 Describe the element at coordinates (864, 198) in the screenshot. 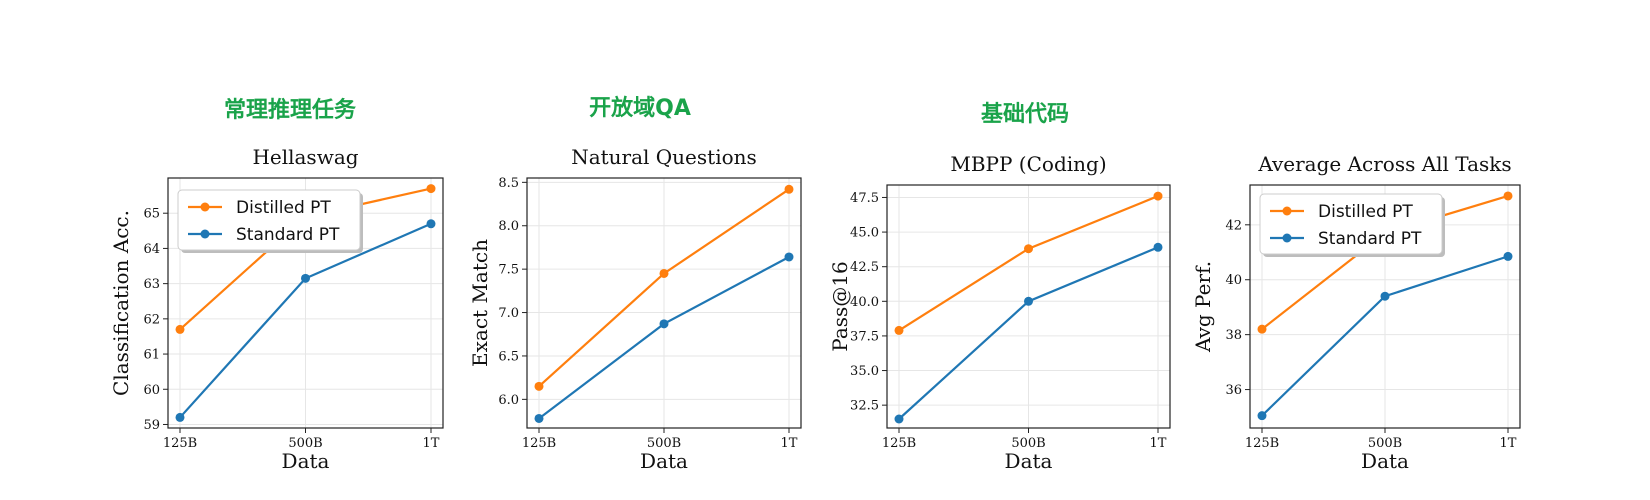

I see `y-tick-label: 47.5` at that location.